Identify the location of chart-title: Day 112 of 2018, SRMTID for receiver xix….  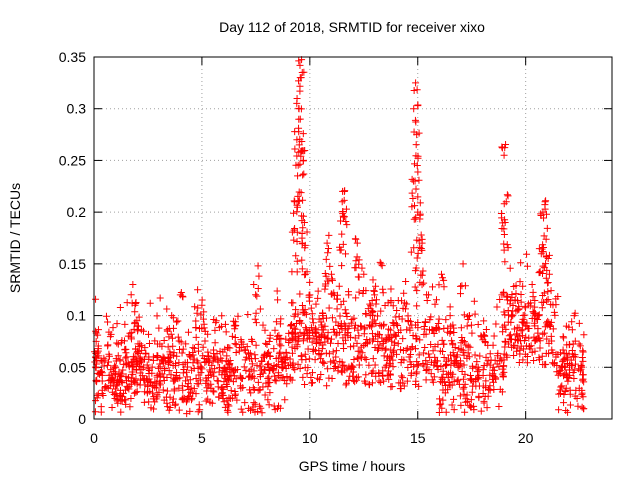
(352, 27).